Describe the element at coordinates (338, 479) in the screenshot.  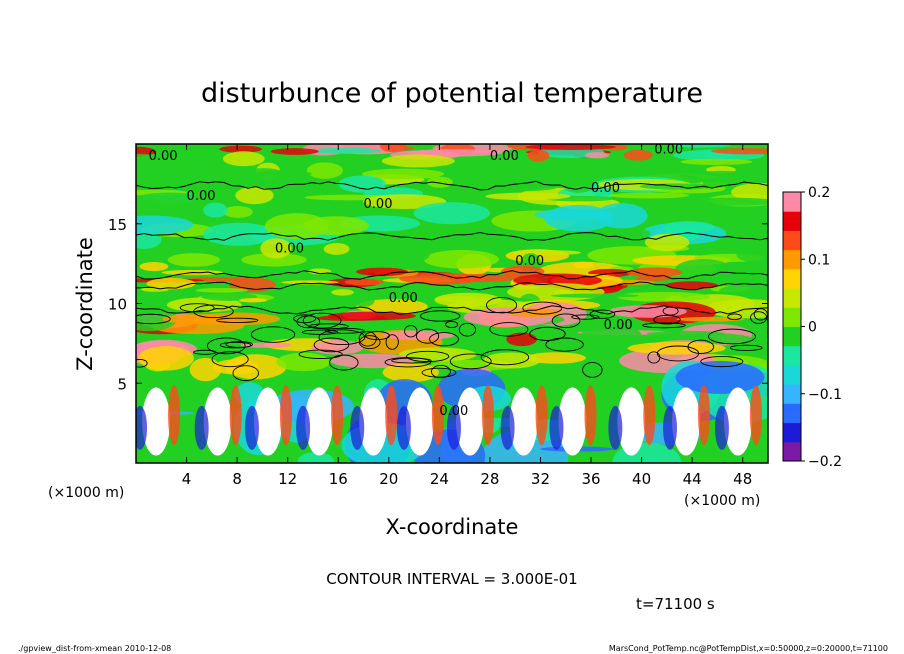
I see `x-tick-label: 16` at that location.